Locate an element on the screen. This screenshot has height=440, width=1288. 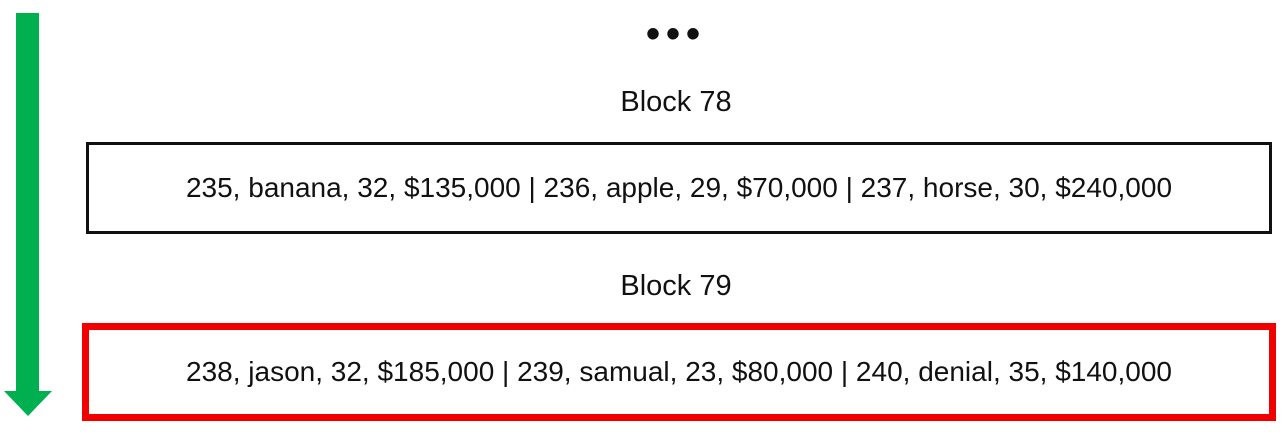
block-title-highlighted: Block 79 is located at coordinates (676, 286).